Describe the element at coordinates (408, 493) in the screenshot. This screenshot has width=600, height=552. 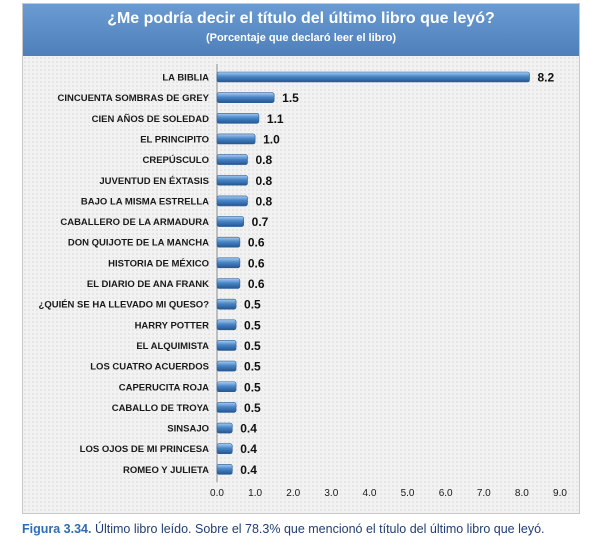
I see `x-tick-label: 5.0` at that location.